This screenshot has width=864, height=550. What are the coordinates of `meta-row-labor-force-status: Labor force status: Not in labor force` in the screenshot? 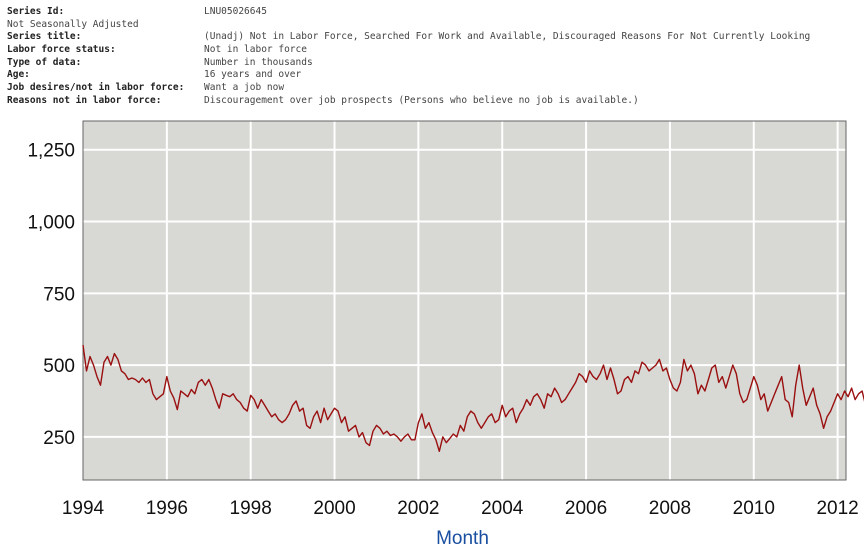 It's located at (157, 50).